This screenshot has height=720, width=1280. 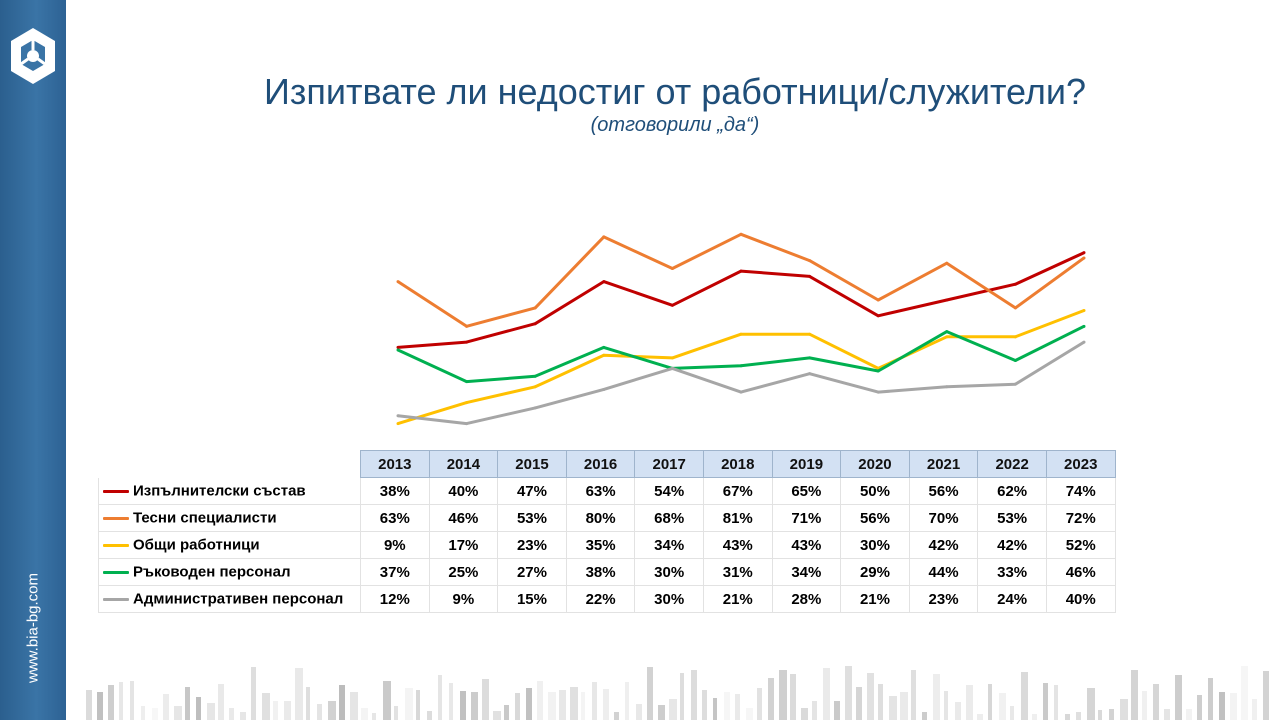 I want to click on data-label-2-2: 23%, so click(x=532, y=545).